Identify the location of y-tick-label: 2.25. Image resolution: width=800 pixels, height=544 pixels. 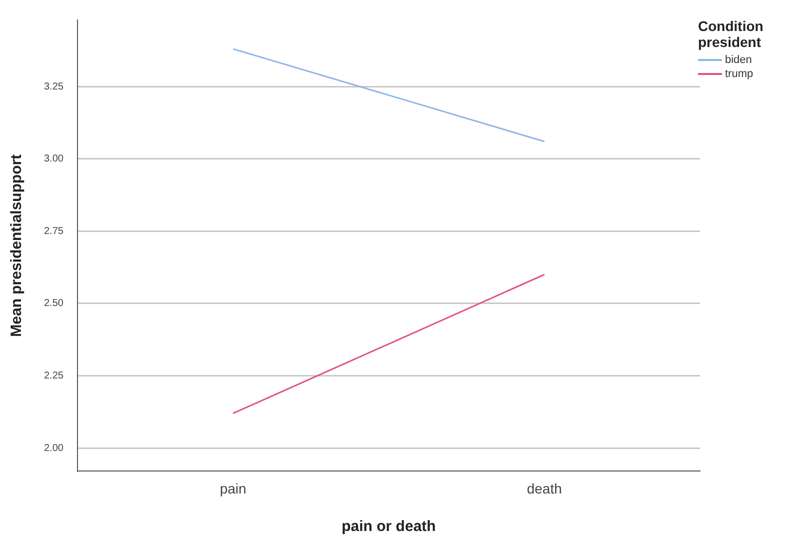
(54, 376).